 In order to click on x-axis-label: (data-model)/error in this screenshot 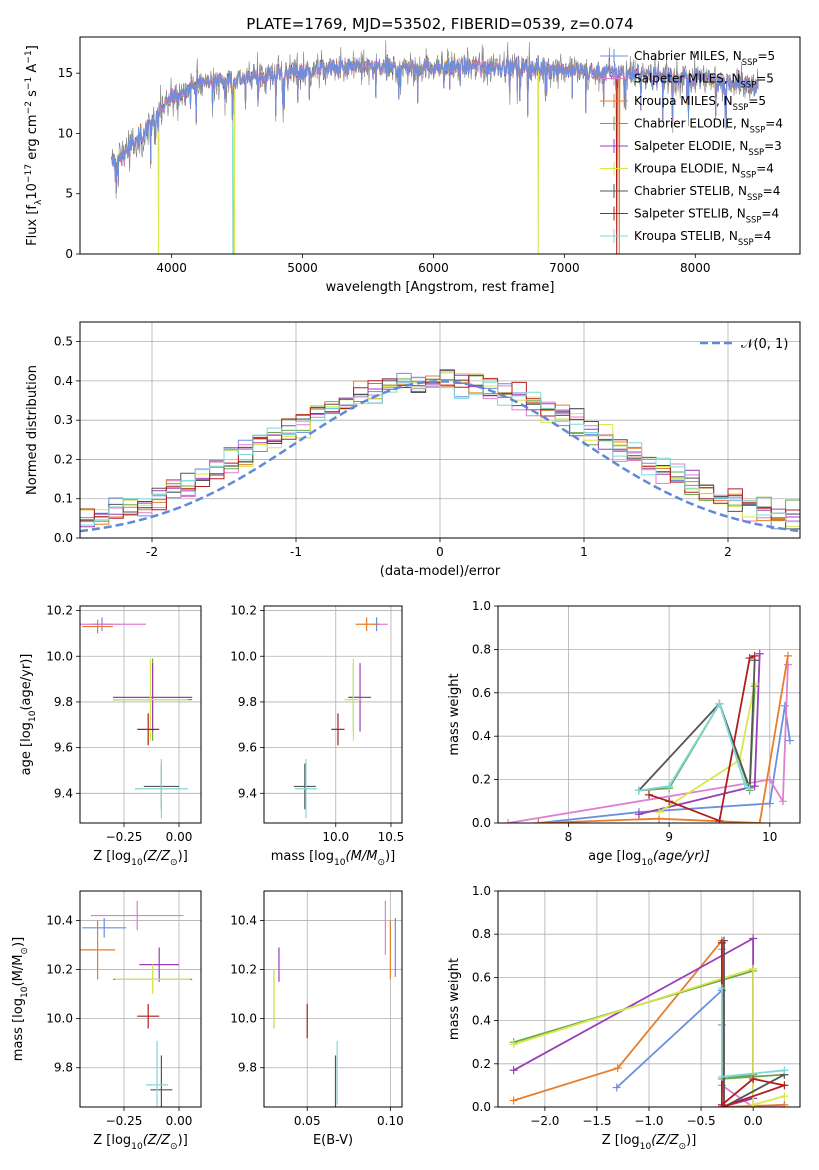, I will do `click(440, 571)`.